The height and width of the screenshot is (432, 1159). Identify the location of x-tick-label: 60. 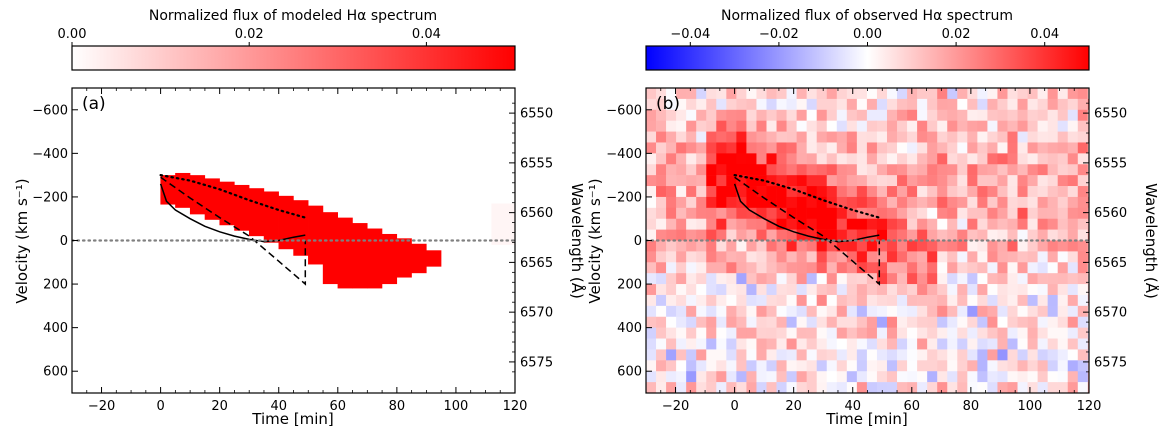
(338, 406).